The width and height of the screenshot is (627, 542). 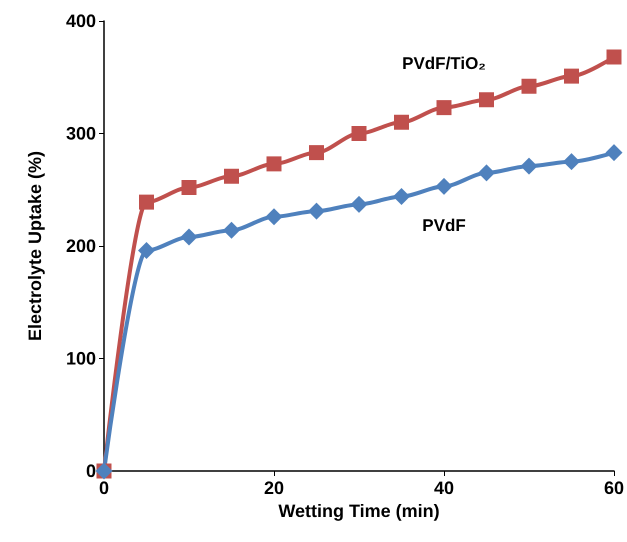 I want to click on x-tick-label: 40, so click(x=444, y=488).